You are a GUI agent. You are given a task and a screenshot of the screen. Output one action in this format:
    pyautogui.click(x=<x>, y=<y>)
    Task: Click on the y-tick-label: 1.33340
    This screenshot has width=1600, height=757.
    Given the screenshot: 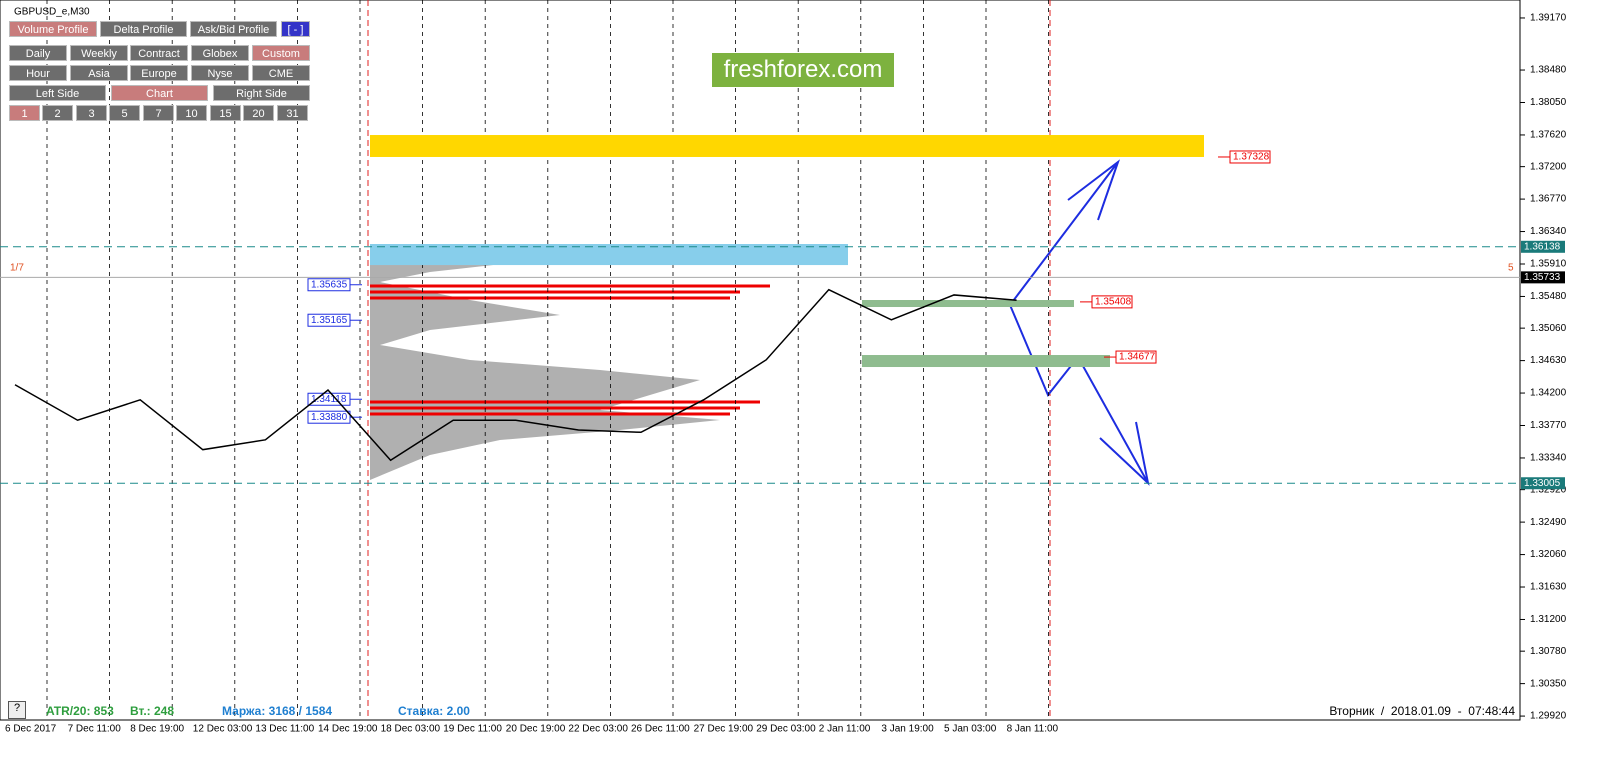 What is the action you would take?
    pyautogui.click(x=1548, y=458)
    